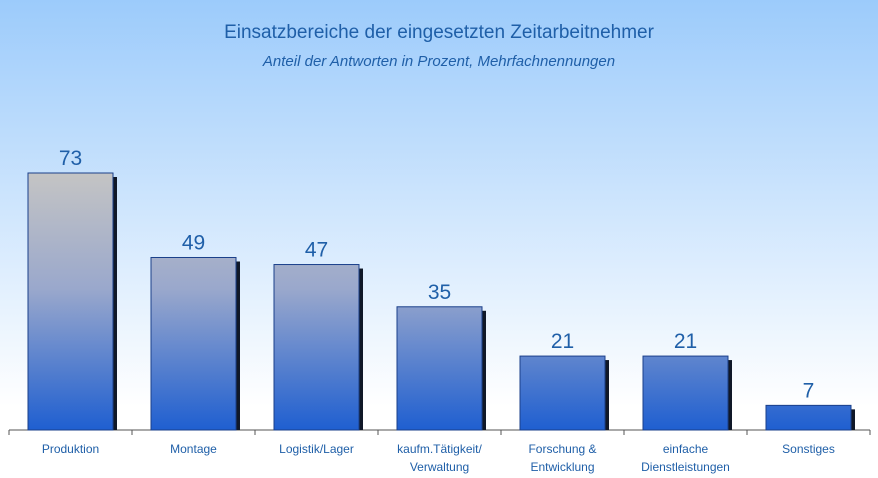 This screenshot has height=478, width=878. What do you see at coordinates (193, 449) in the screenshot?
I see `x-tick-label: Montage` at bounding box center [193, 449].